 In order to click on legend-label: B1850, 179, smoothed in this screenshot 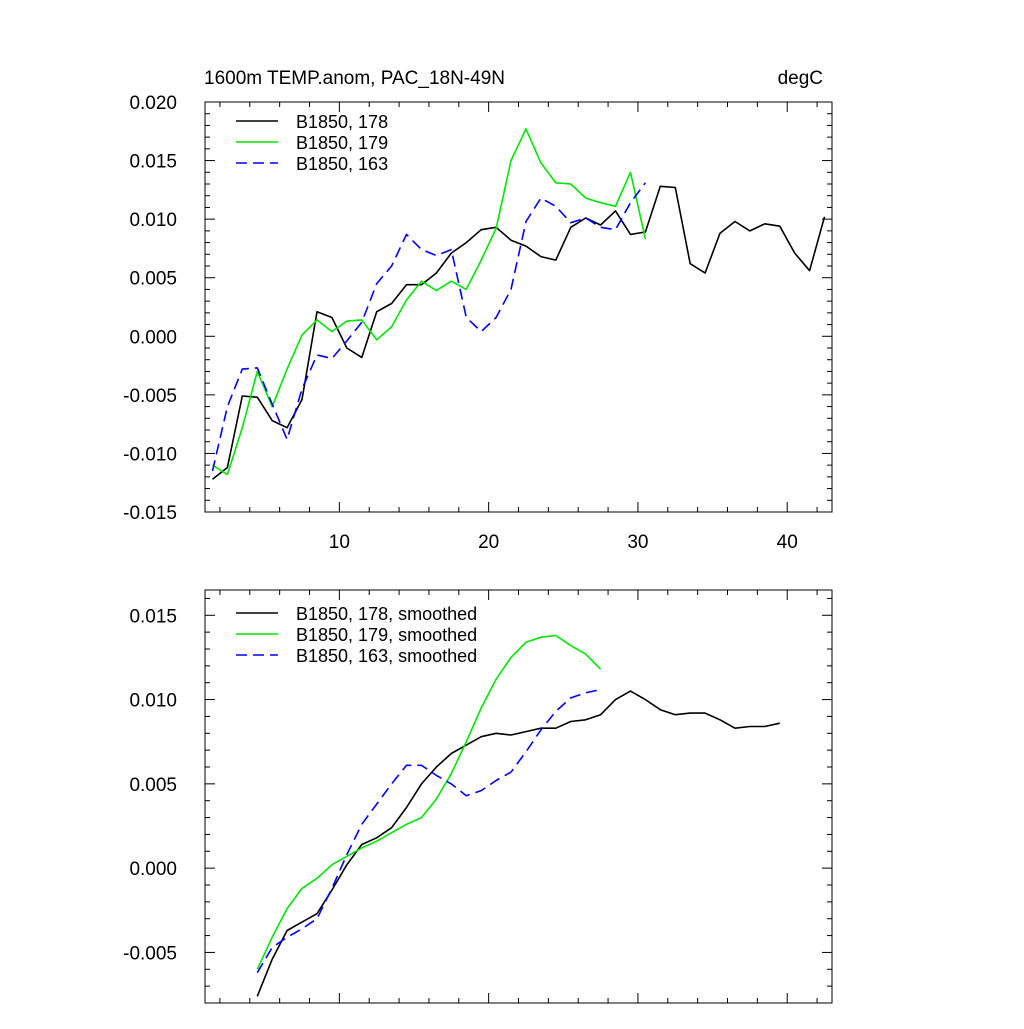, I will do `click(386, 635)`.